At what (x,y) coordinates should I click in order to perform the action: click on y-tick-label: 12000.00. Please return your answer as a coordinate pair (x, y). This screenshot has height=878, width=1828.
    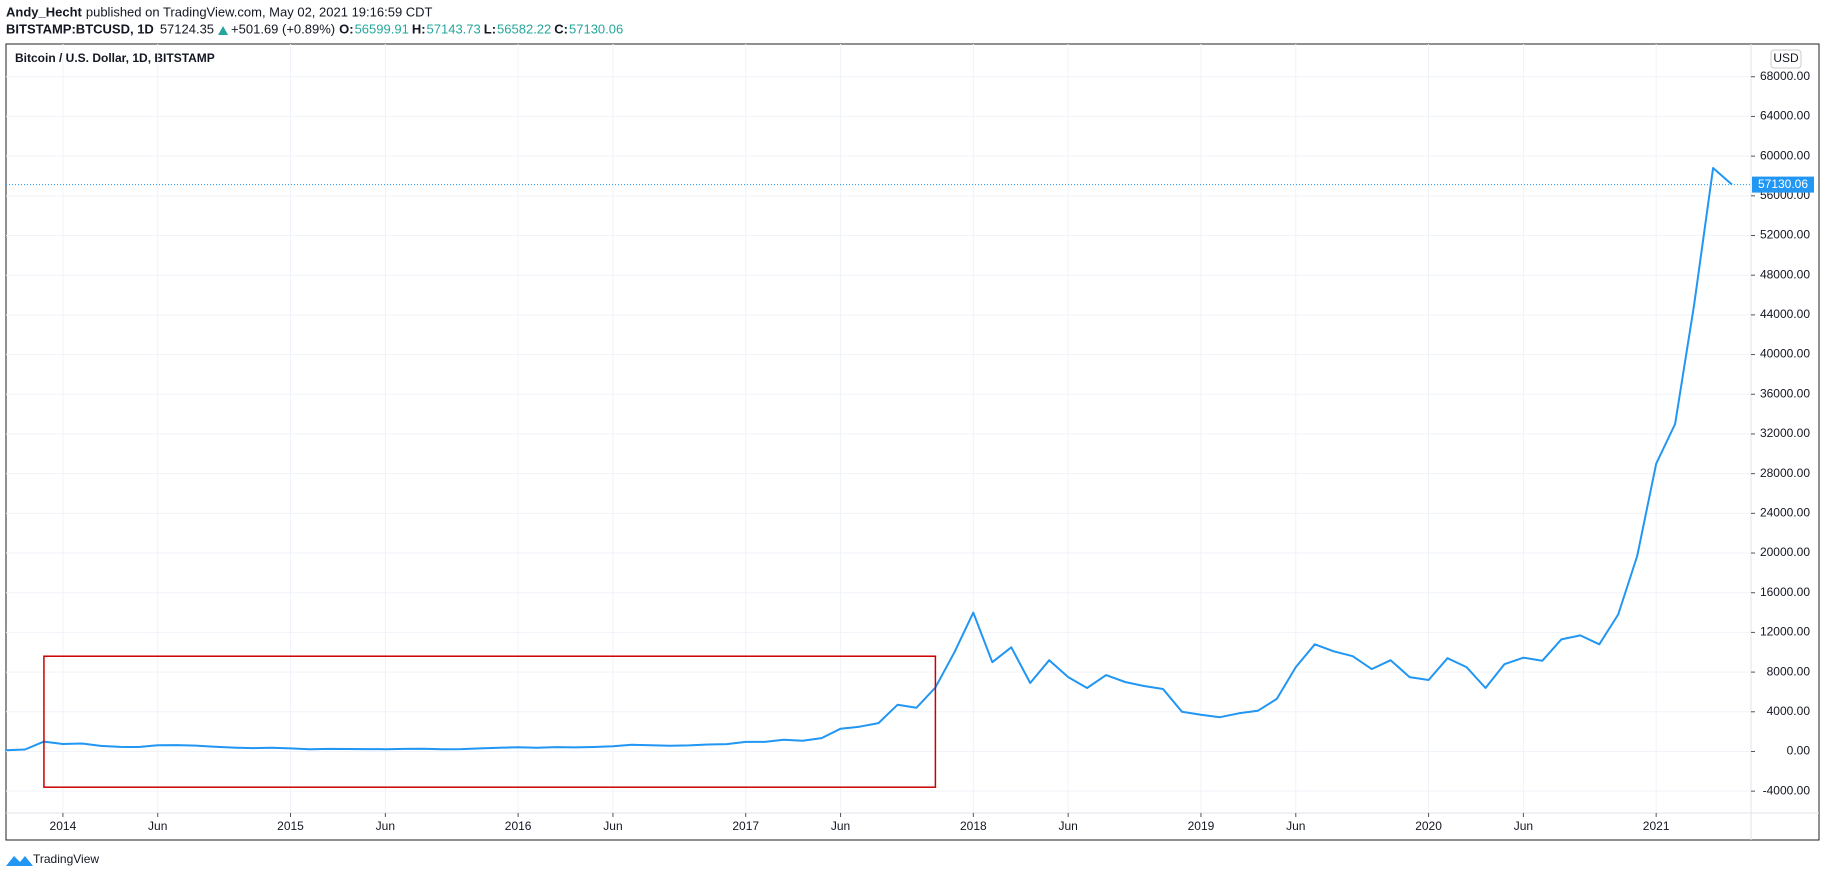
    Looking at the image, I should click on (1785, 632).